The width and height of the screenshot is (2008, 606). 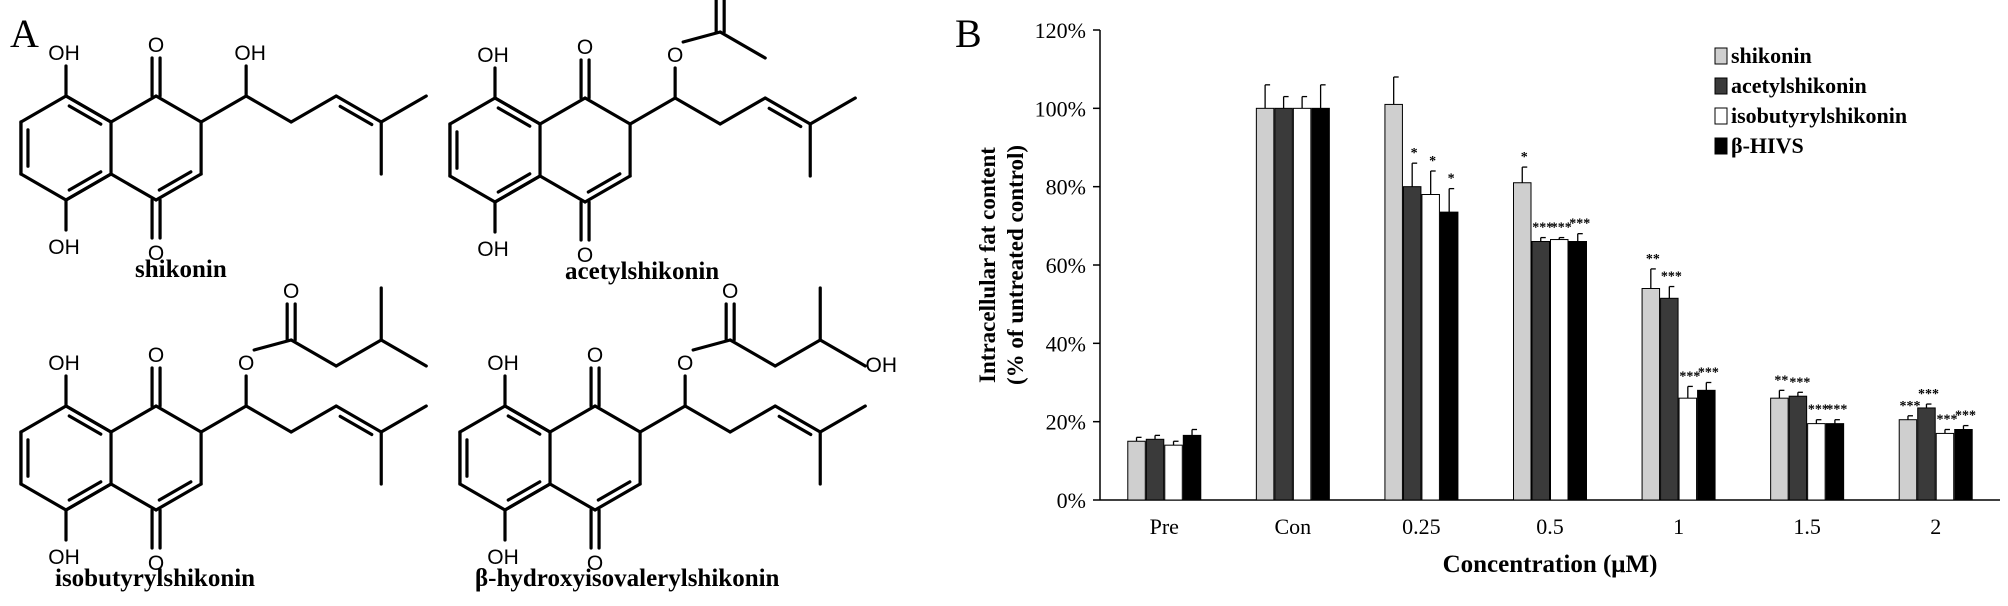 What do you see at coordinates (1935, 526) in the screenshot?
I see `x-tick-label: 2` at bounding box center [1935, 526].